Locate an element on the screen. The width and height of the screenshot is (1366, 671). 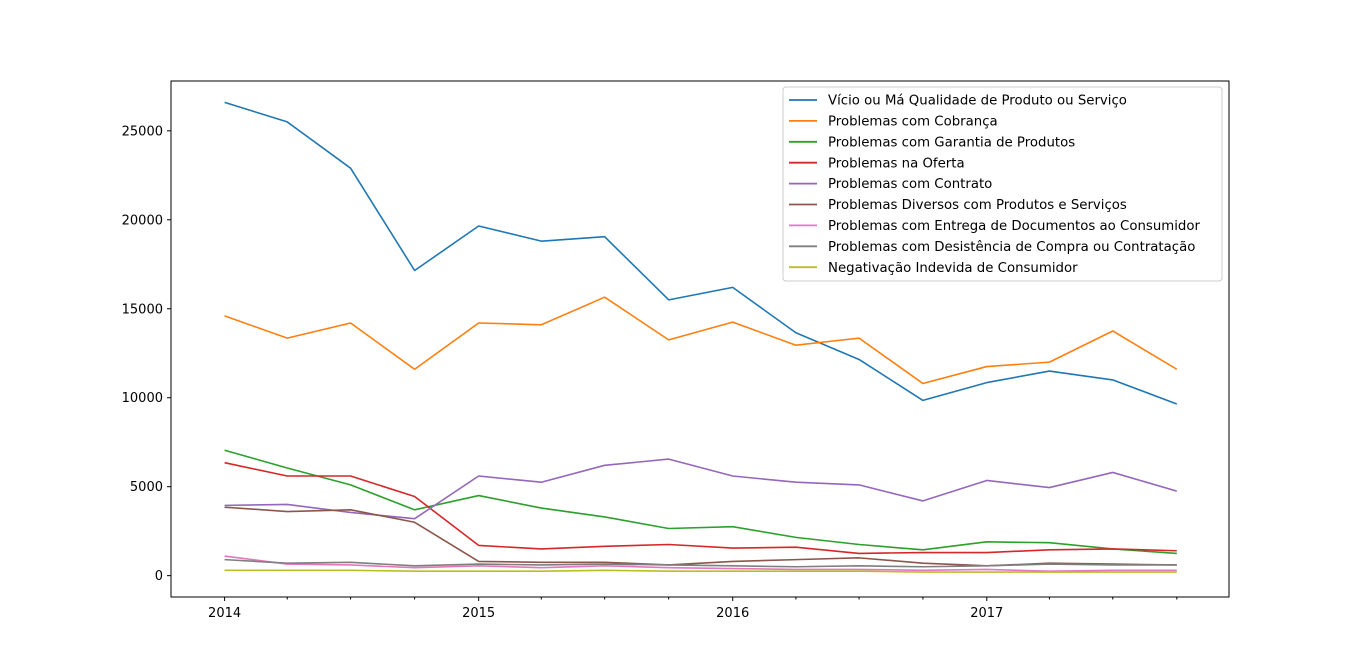
y-tick-label: 10000 is located at coordinates (142, 398).